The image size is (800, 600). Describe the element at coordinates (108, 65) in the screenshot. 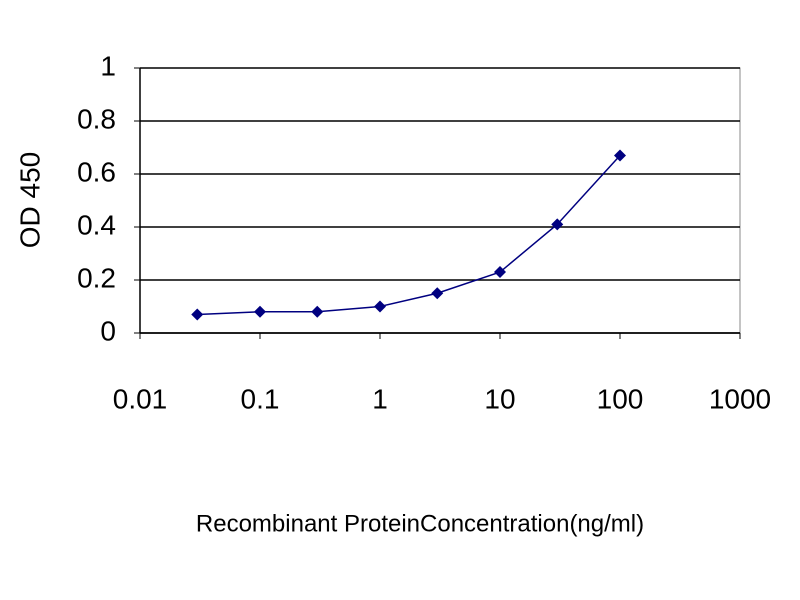

I see `y-tick-label: 1` at that location.